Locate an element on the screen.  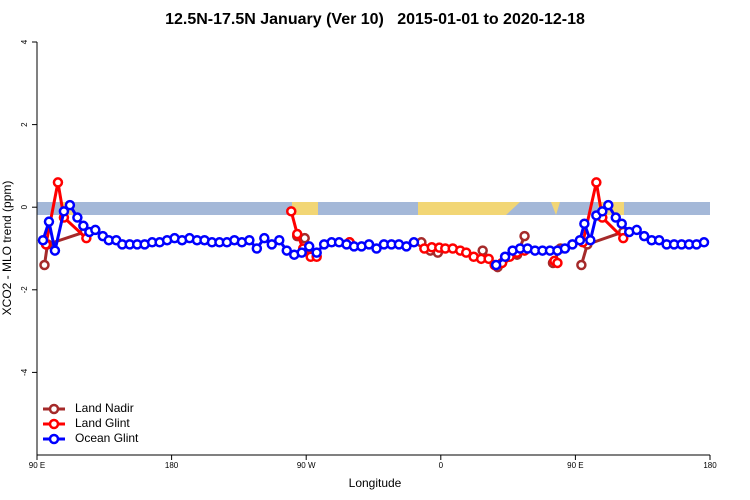
y-tick-label: 2 is located at coordinates (24, 124).